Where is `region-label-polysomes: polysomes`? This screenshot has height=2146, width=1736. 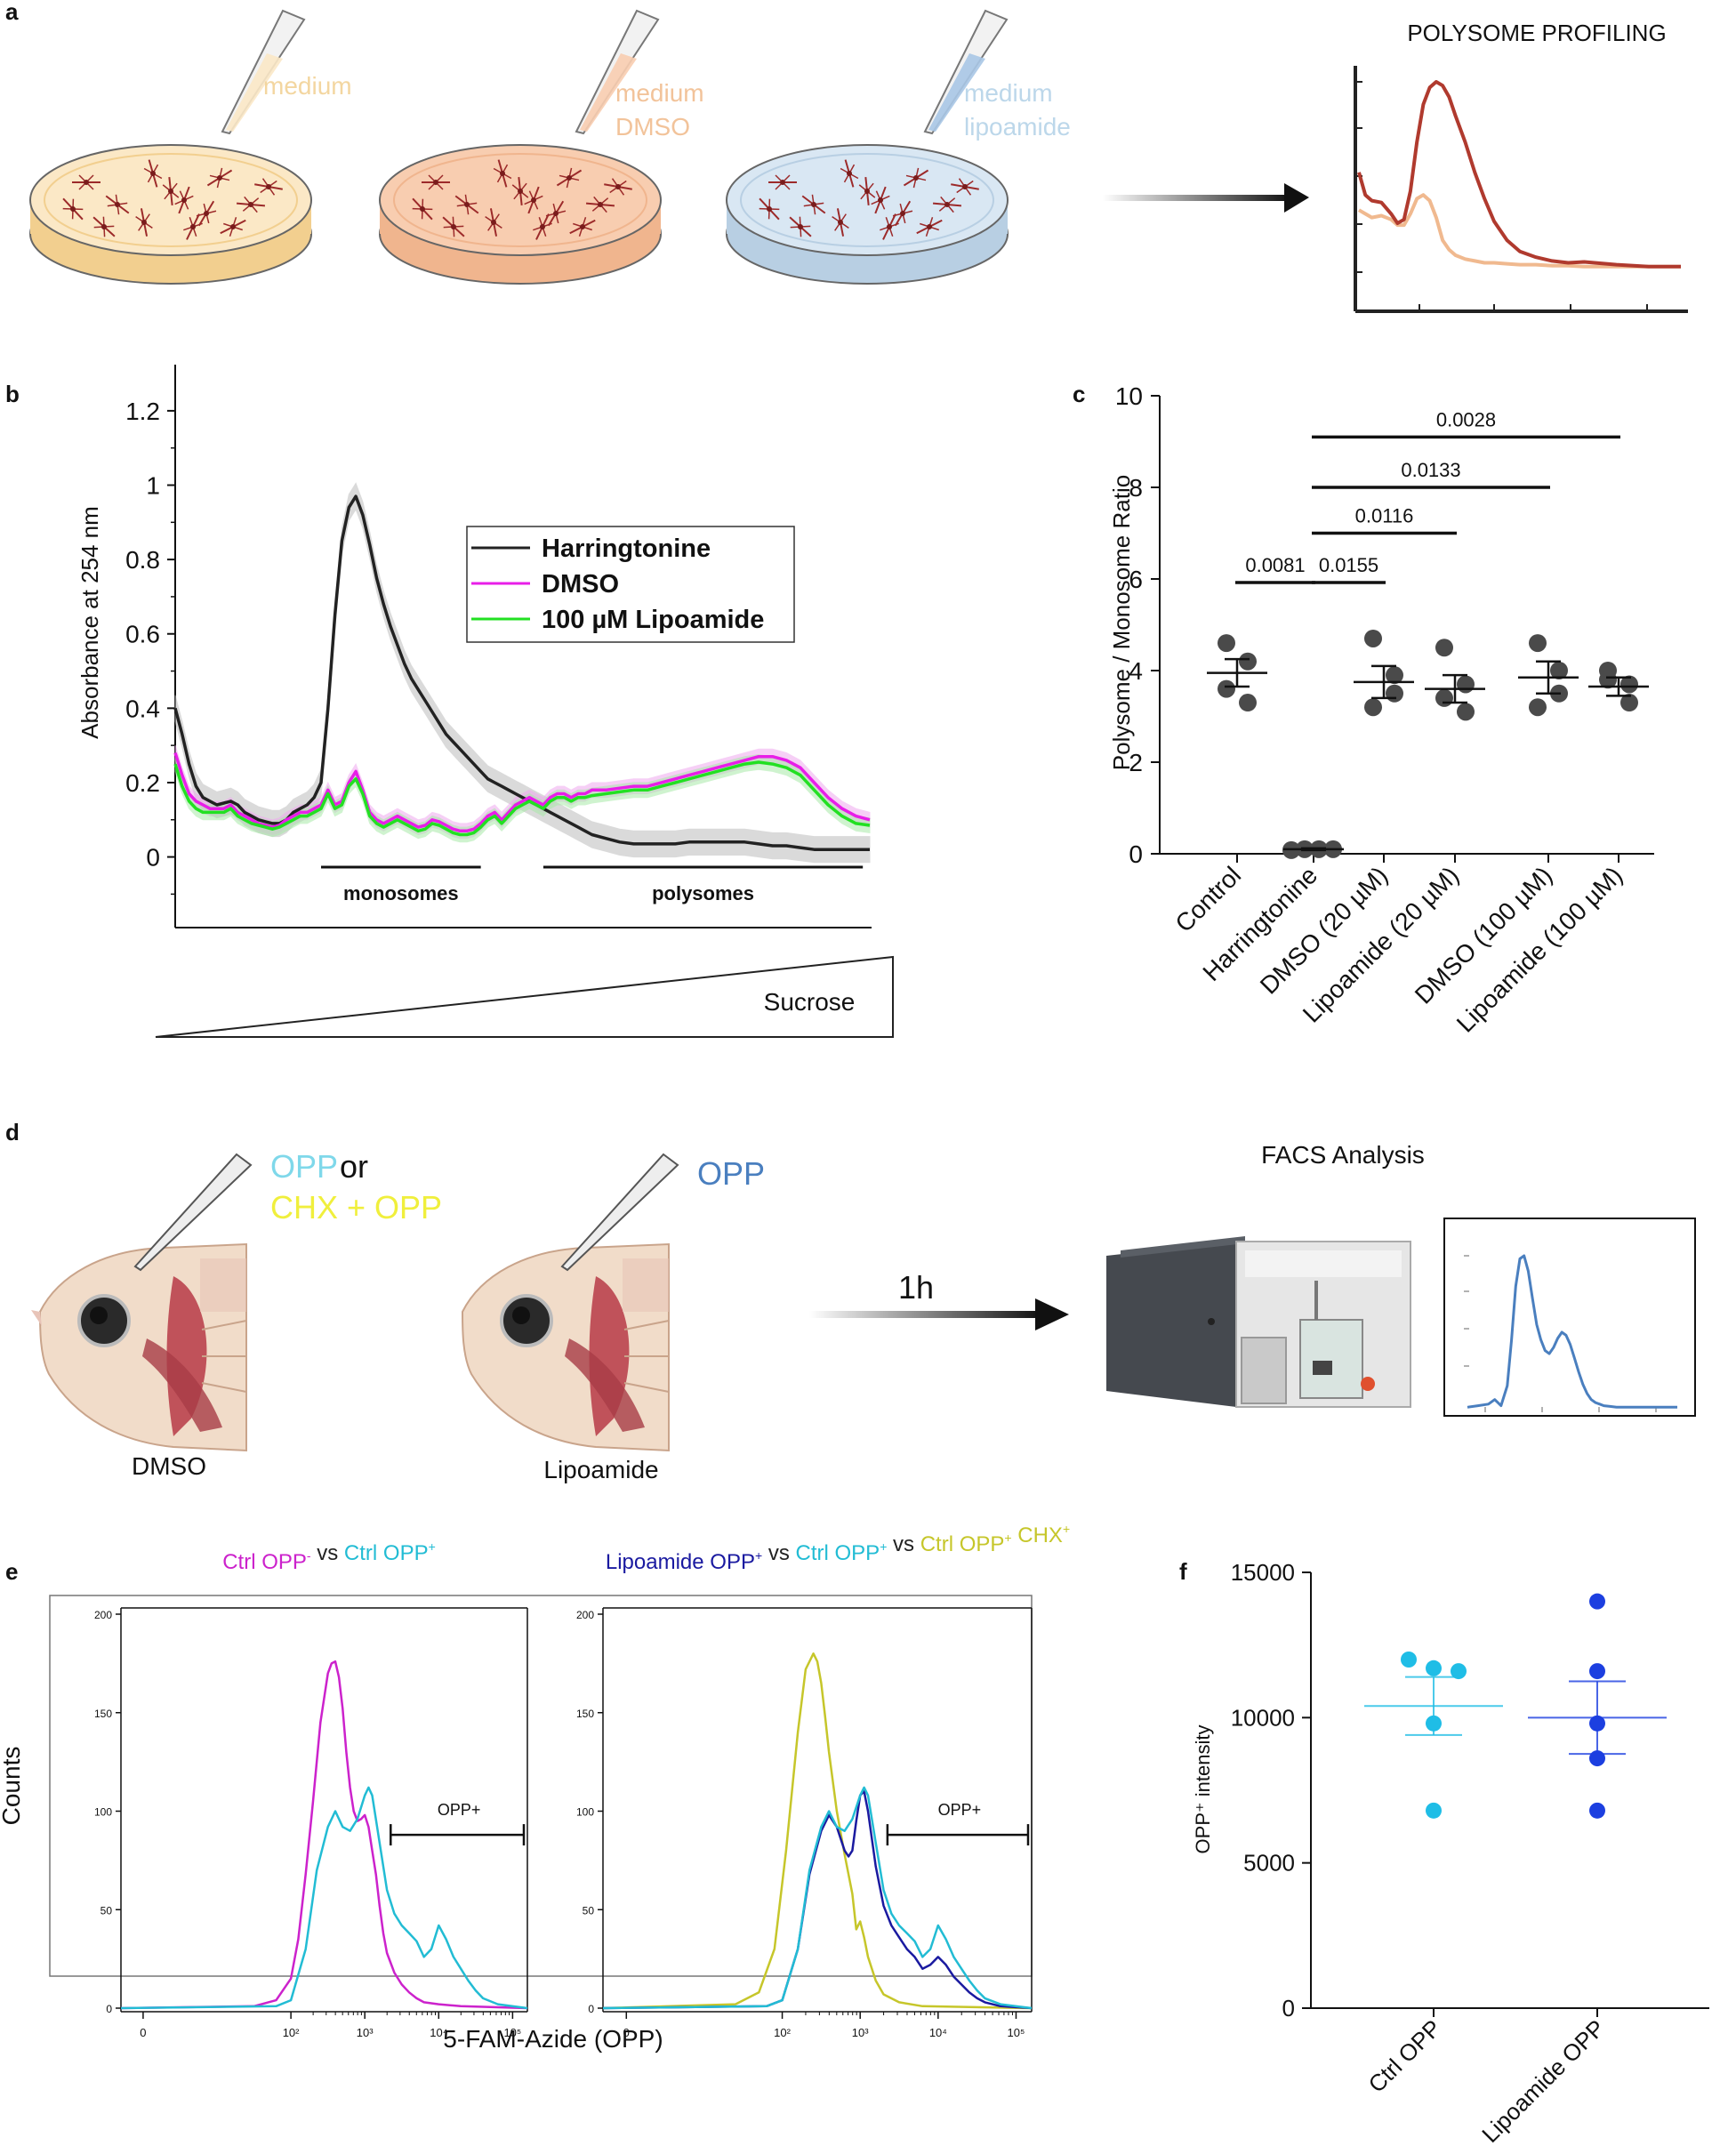
region-label-polysomes: polysomes is located at coordinates (703, 893).